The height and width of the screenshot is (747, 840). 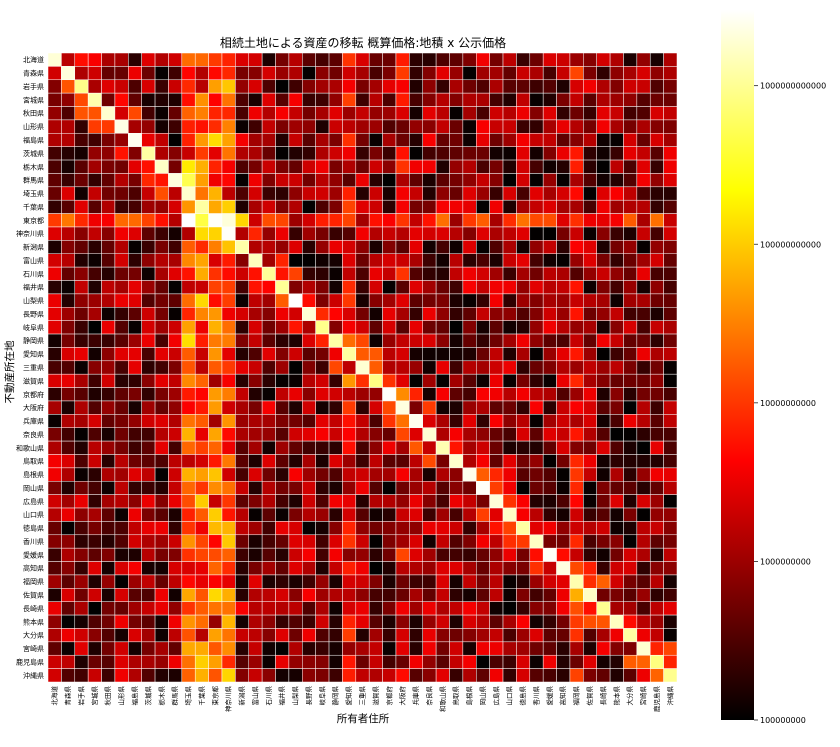 I want to click on x-tick-label: 高知県, so click(x=562, y=696).